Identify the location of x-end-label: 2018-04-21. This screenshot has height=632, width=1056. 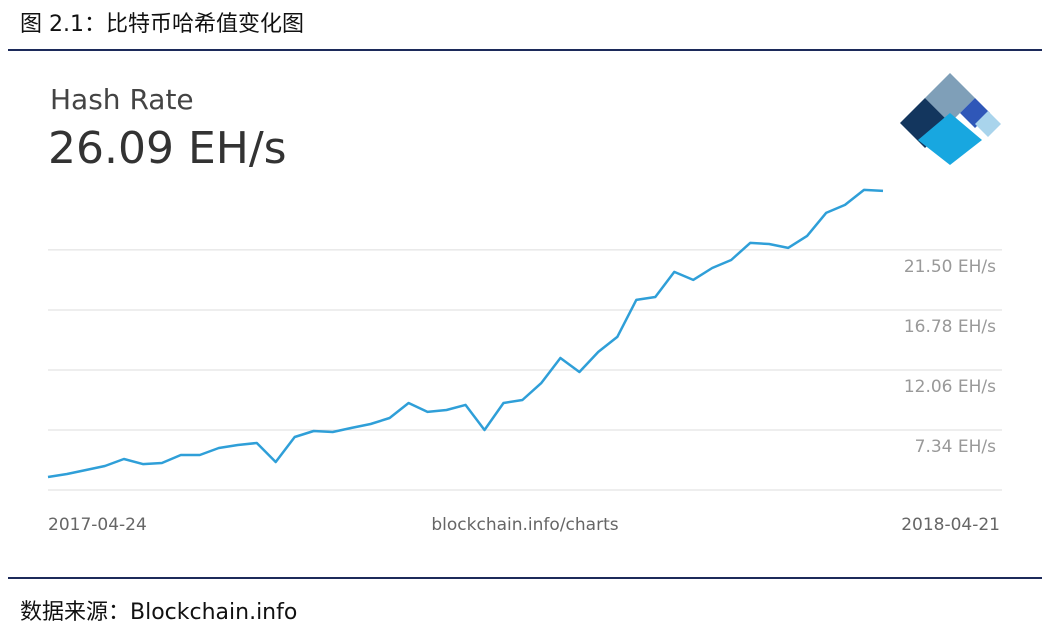
(950, 525).